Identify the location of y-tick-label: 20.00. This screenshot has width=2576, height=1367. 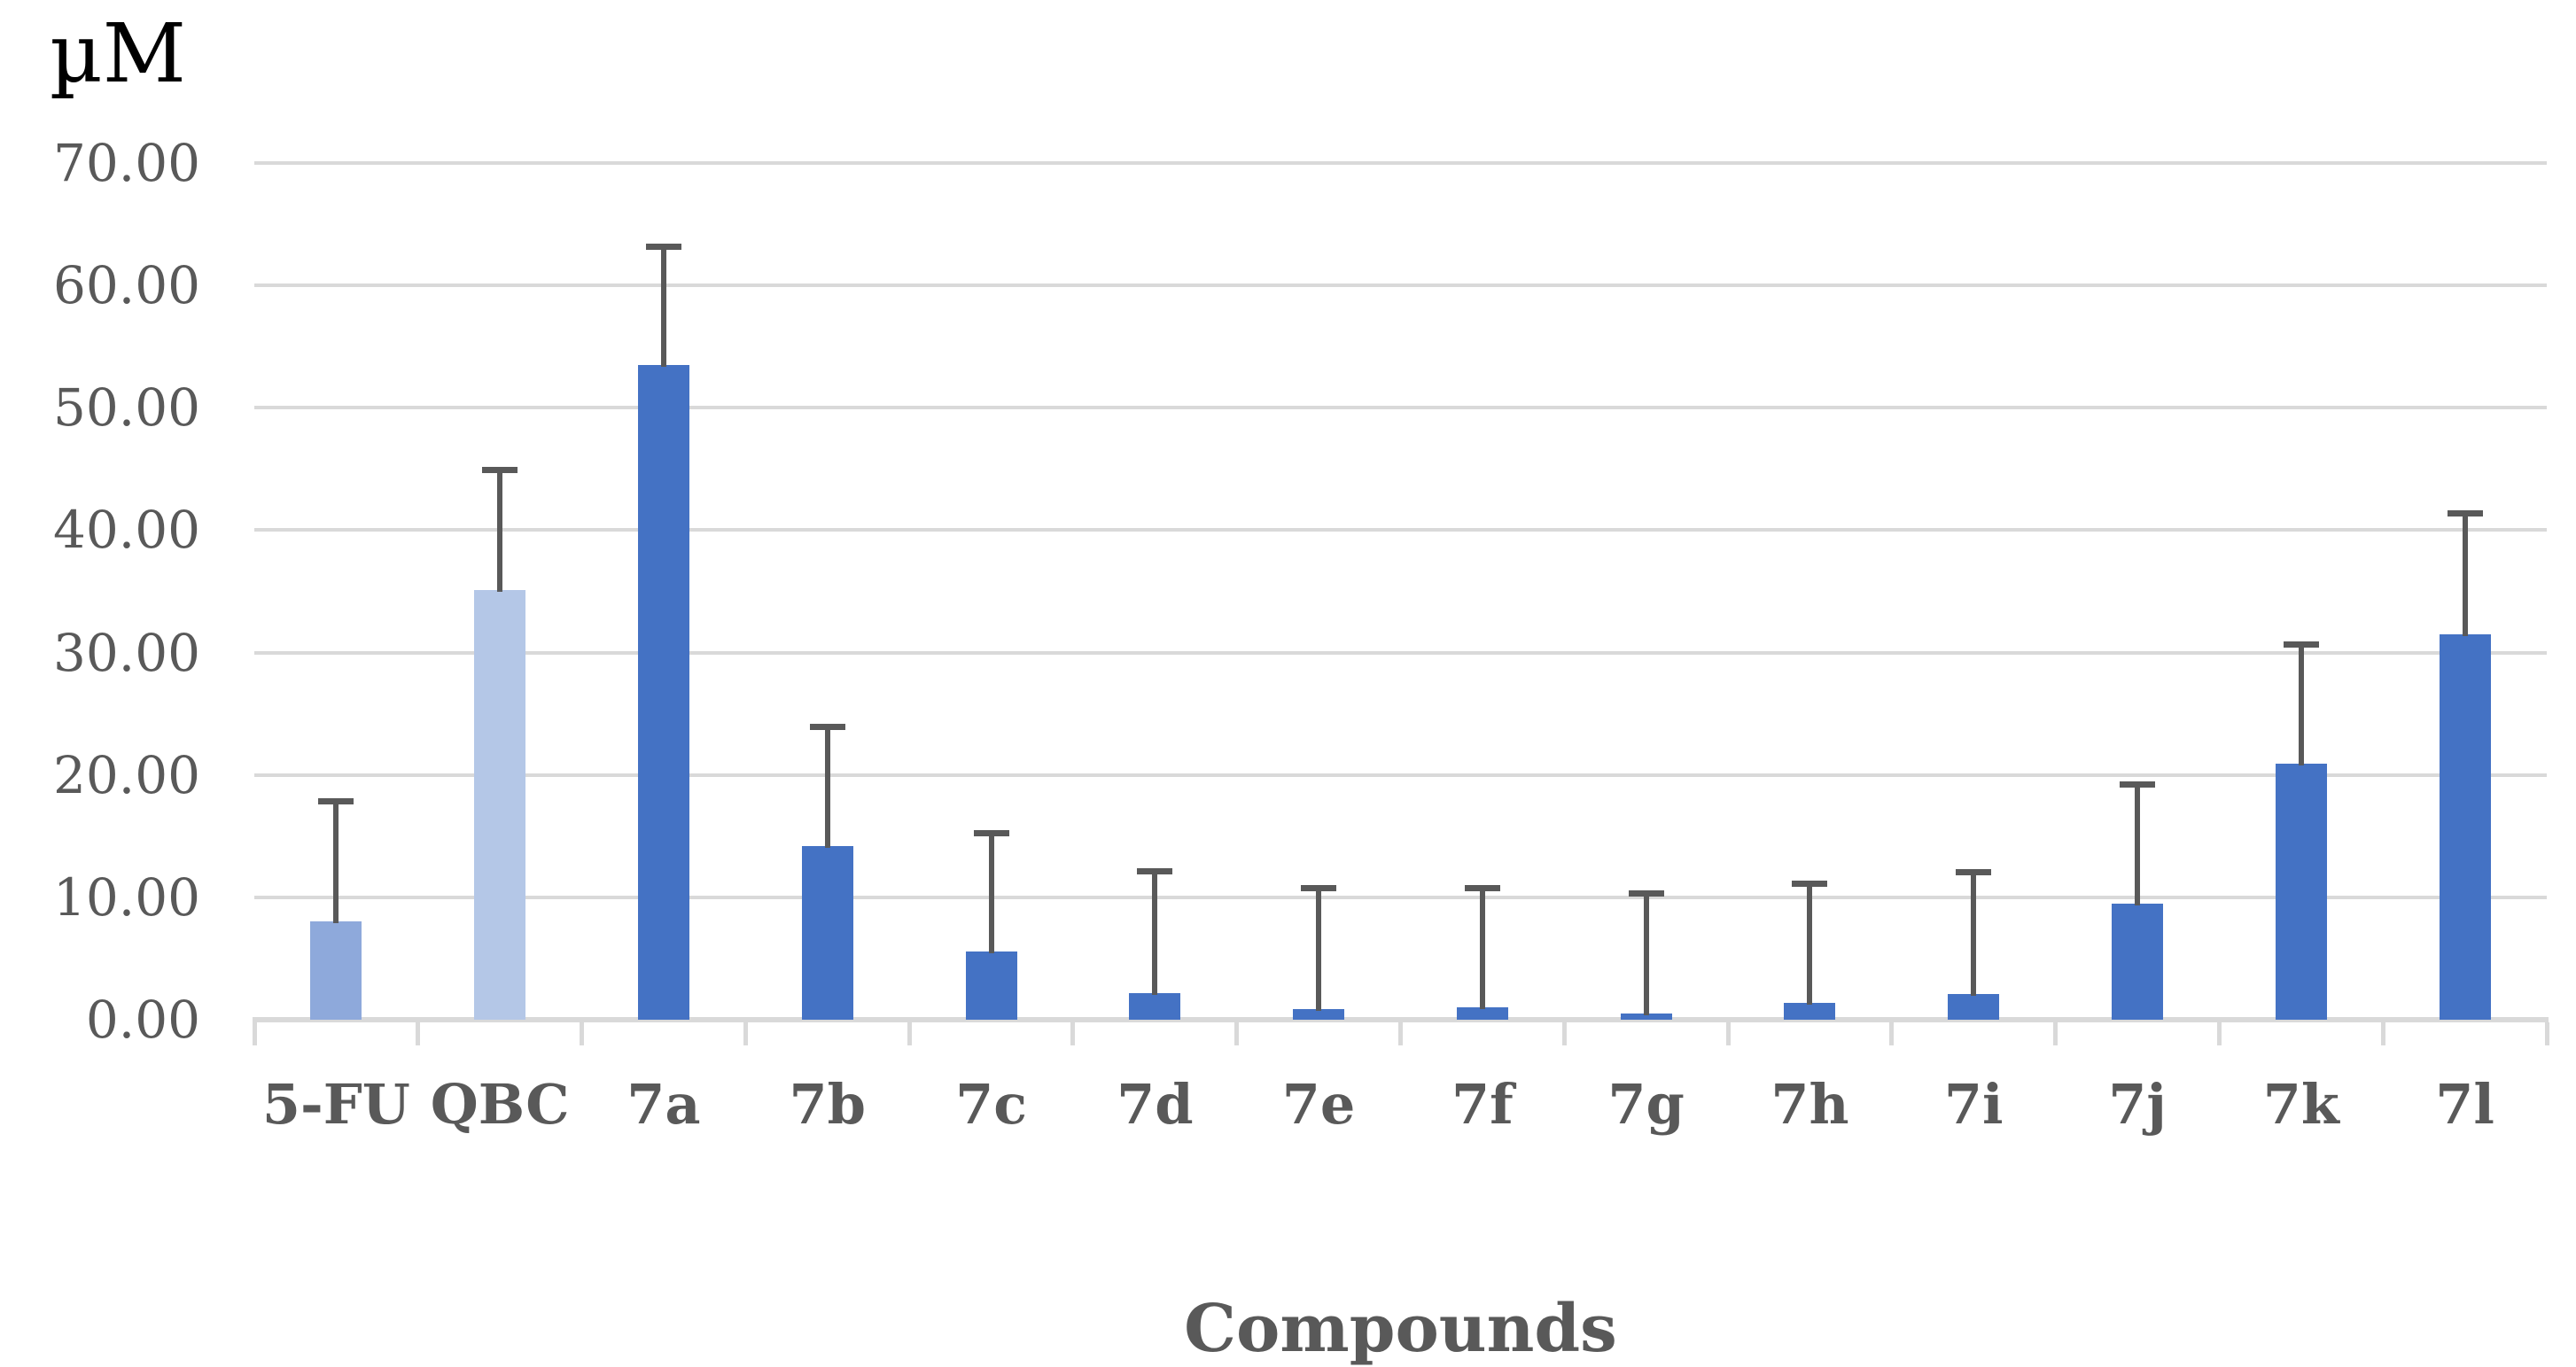
(126, 774).